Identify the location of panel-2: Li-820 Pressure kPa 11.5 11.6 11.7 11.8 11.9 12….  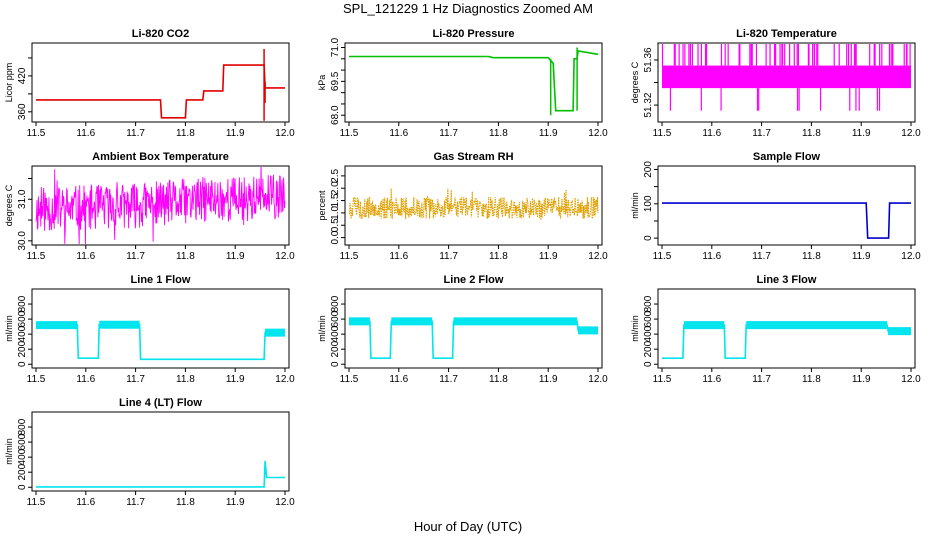
(462, 83).